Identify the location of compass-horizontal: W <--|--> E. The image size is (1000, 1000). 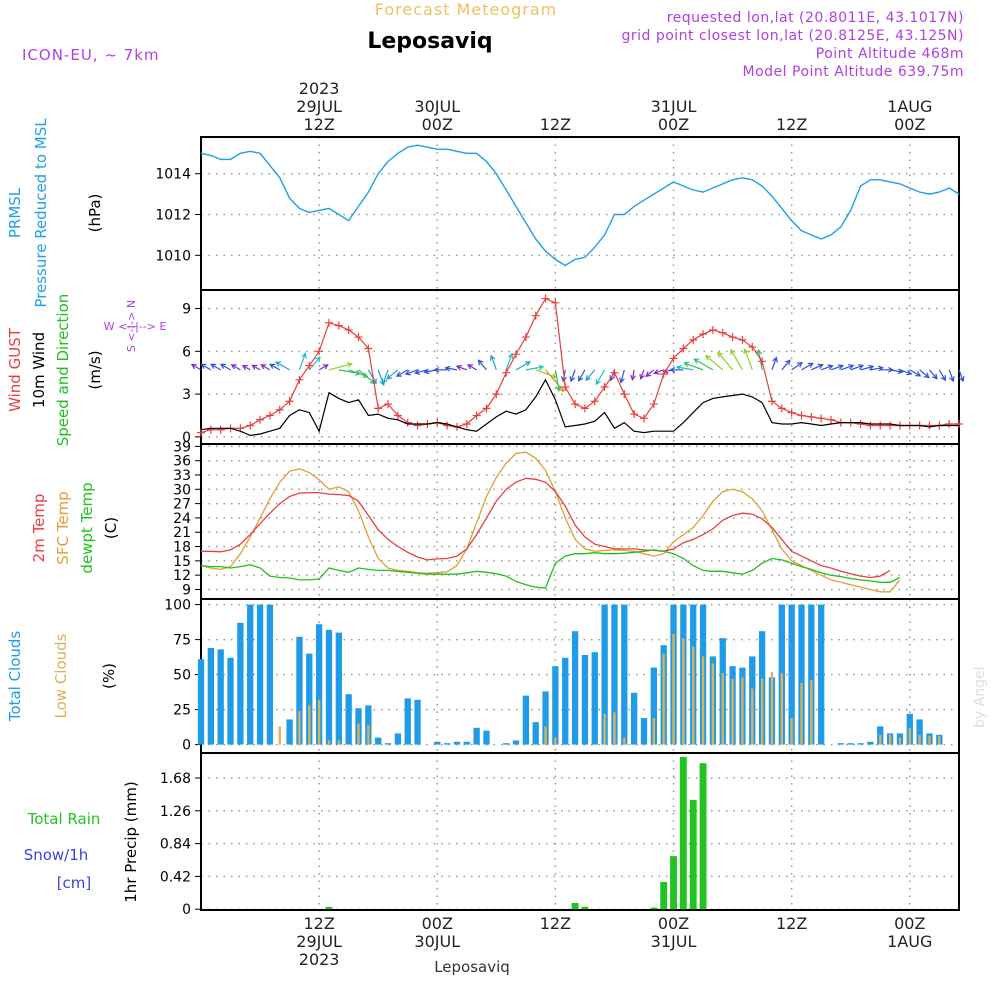
(135, 326).